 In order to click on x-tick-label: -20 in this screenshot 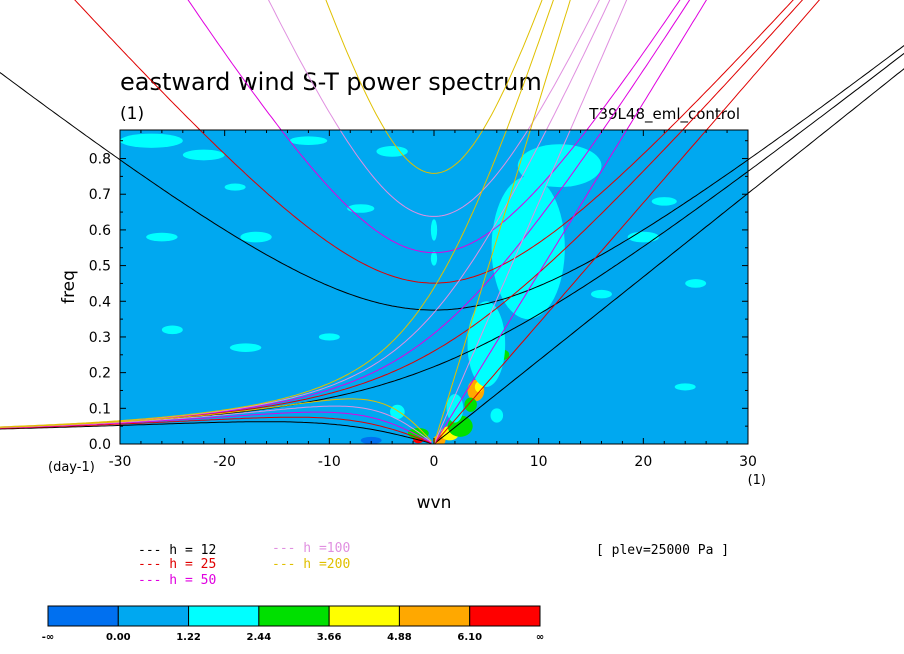, I will do `click(224, 462)`.